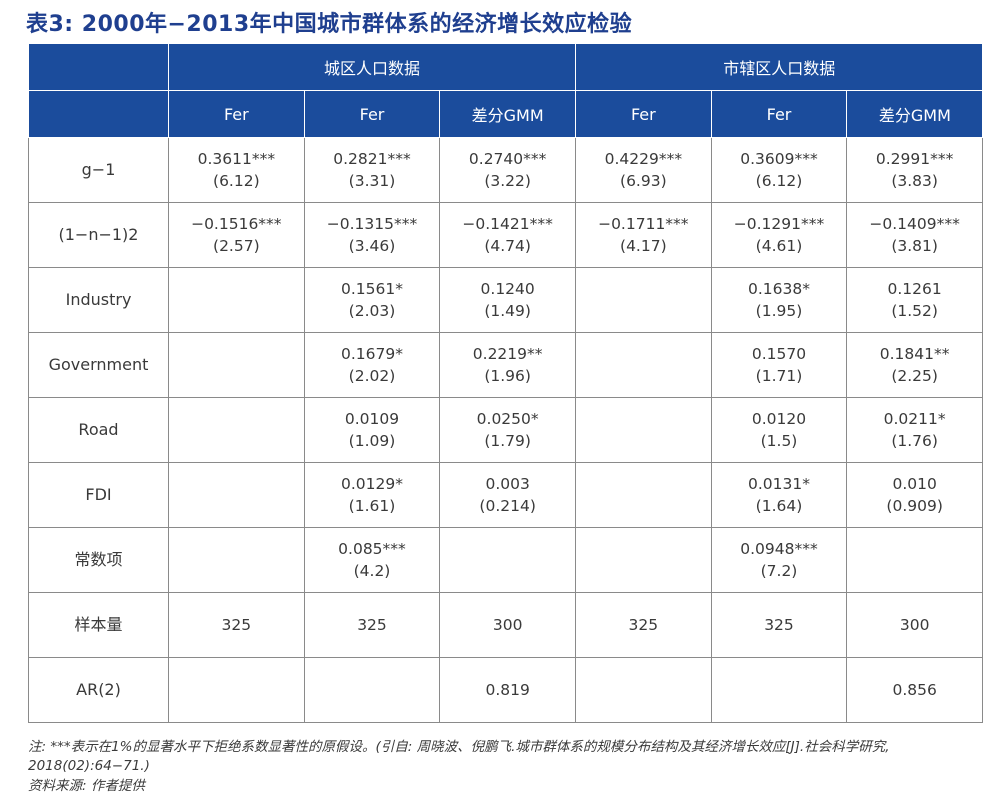 The width and height of the screenshot is (1000, 803). I want to click on coefficient-value: 0.1638*, so click(778, 289).